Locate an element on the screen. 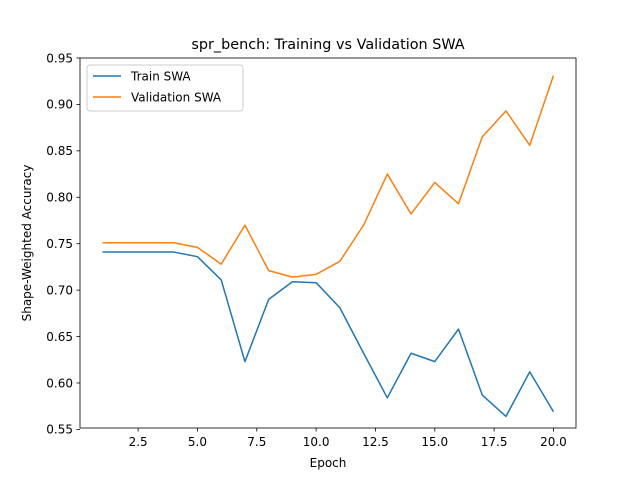  y-tick-label: 0.90 is located at coordinates (59, 105).